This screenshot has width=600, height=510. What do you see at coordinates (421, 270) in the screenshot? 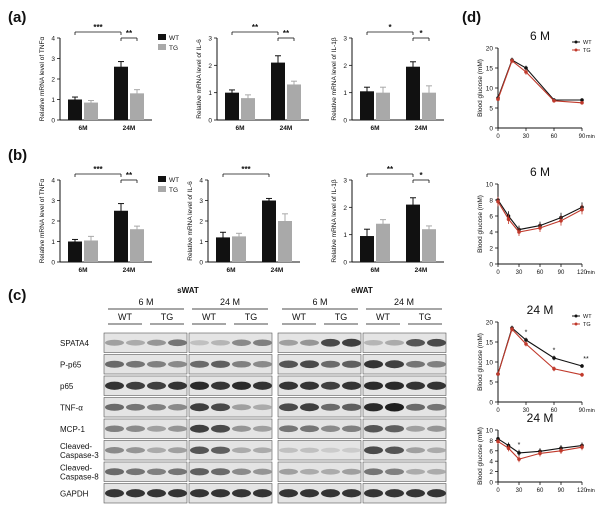
I see `x-tick-label: 24M` at bounding box center [421, 270].